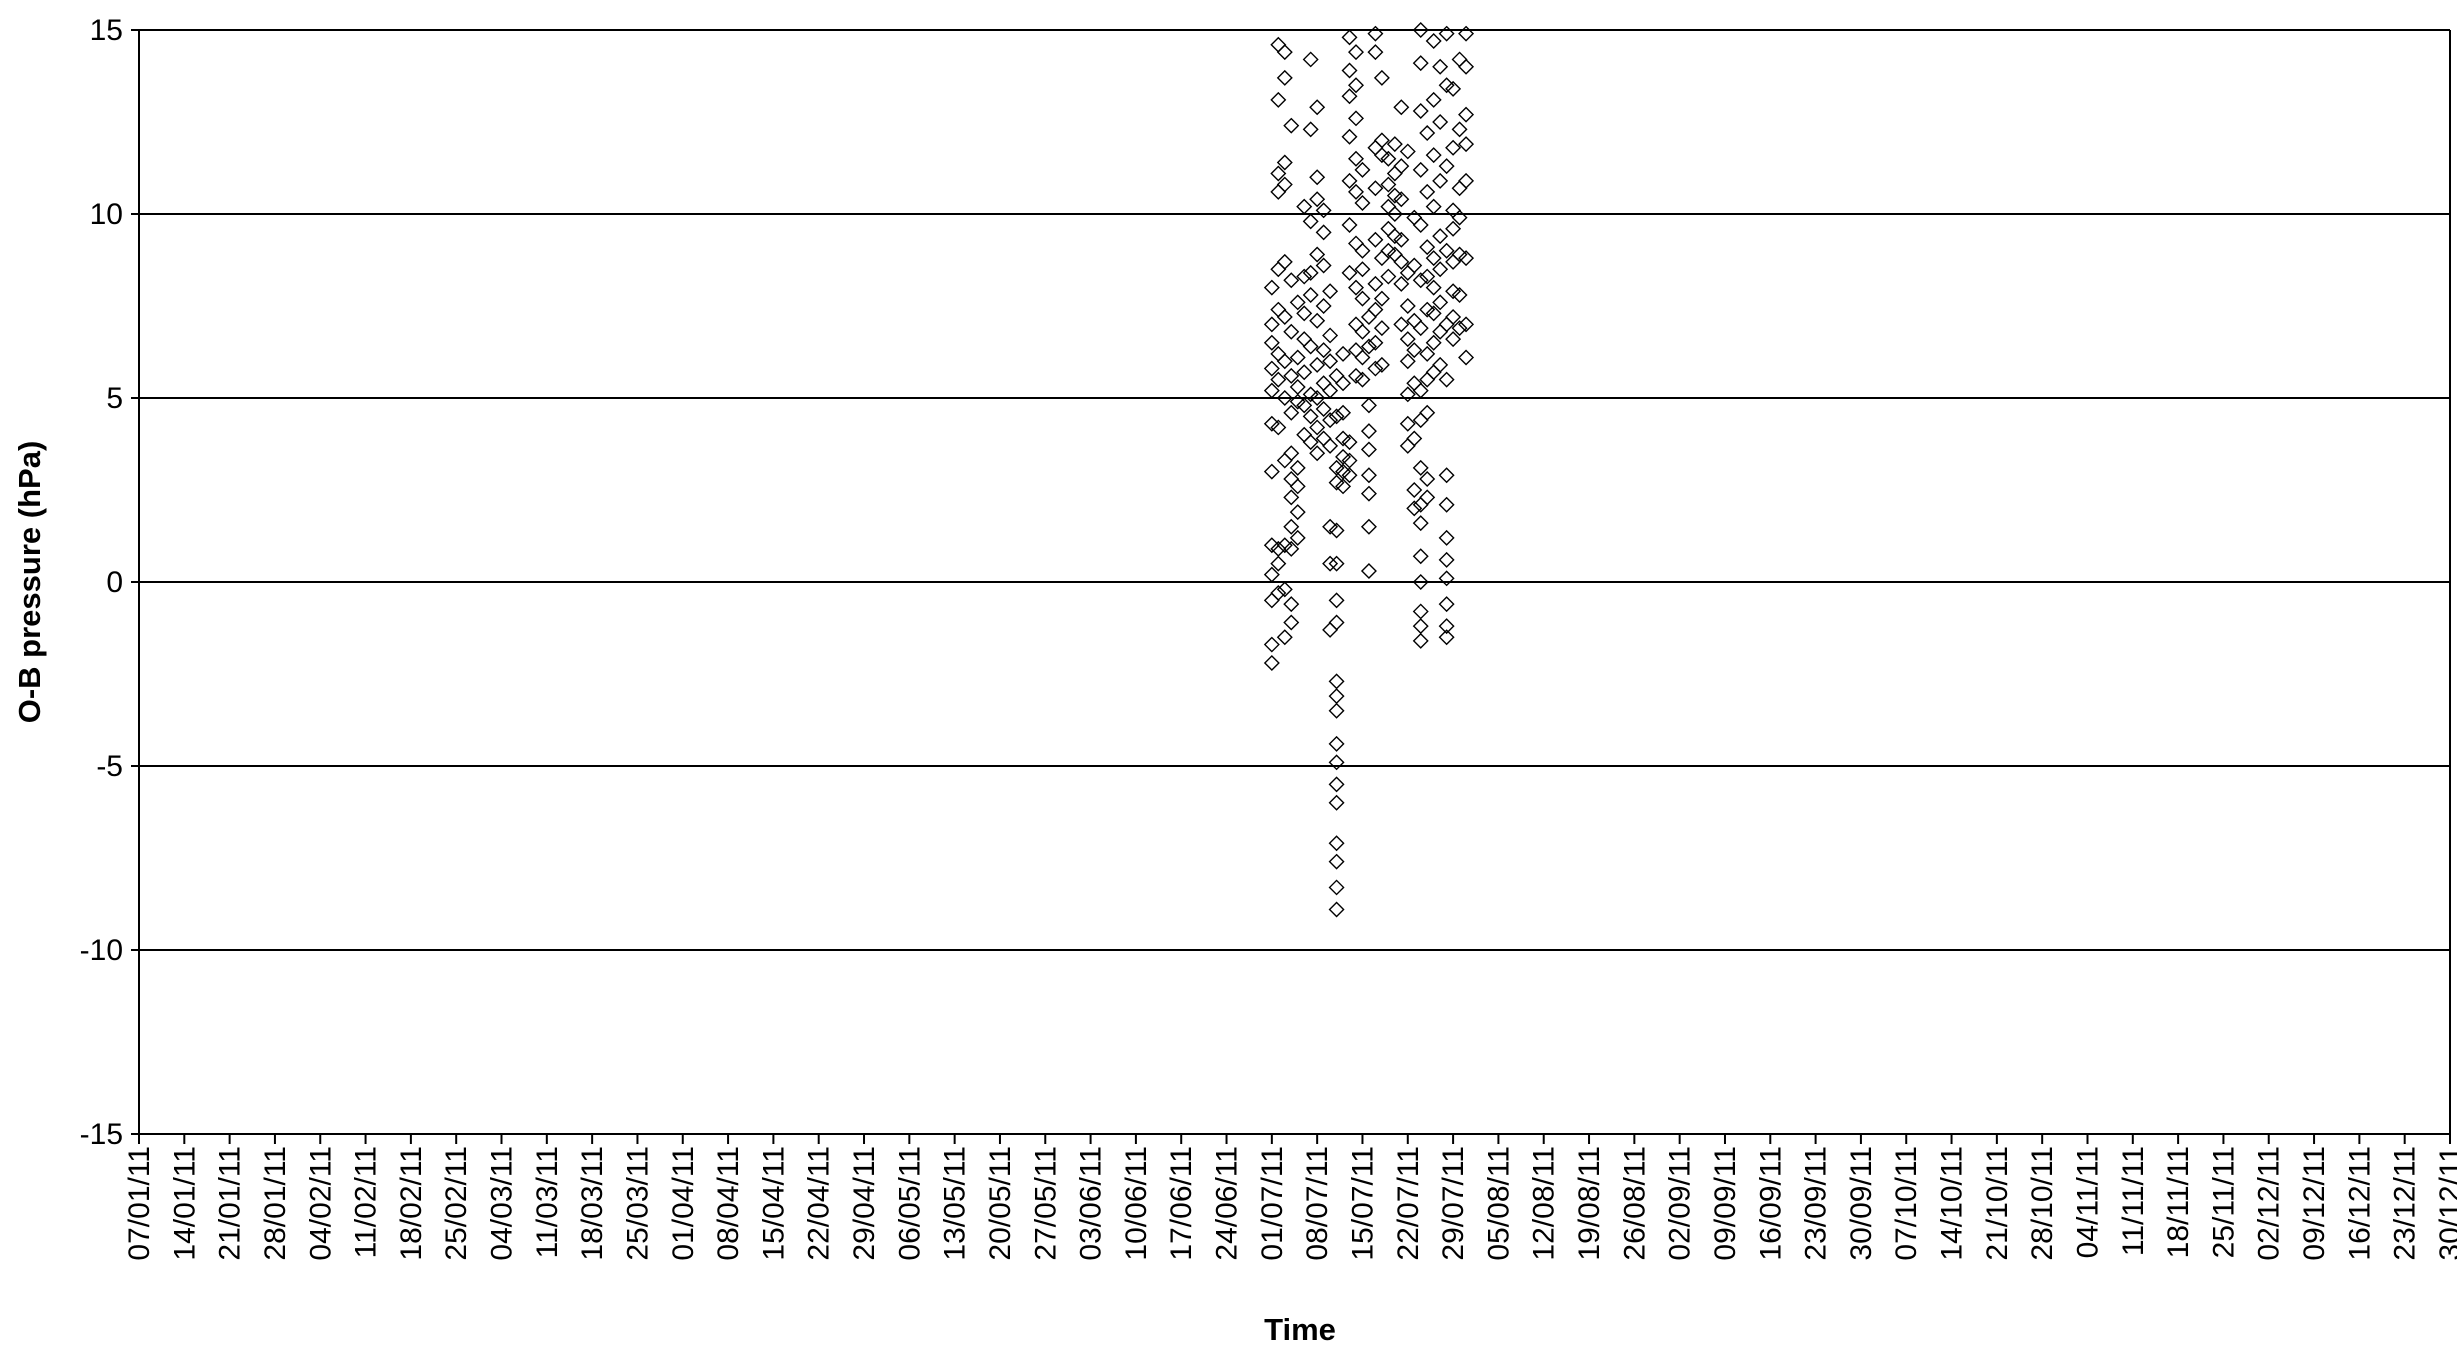 This screenshot has height=1347, width=2457. Describe the element at coordinates (320, 1203) in the screenshot. I see `x-tick-label: 04/02/11` at that location.